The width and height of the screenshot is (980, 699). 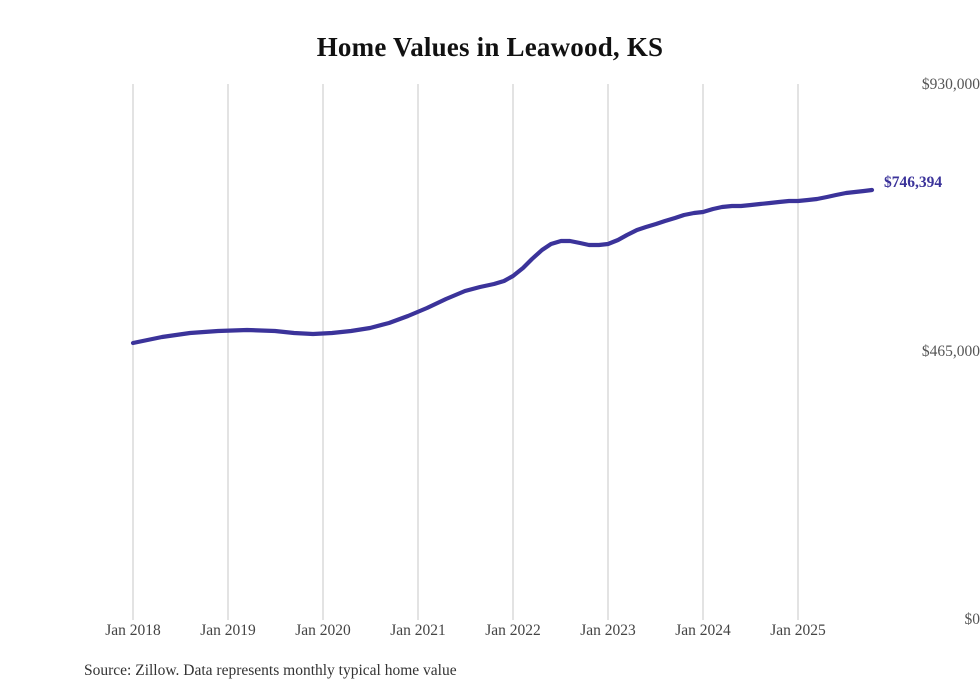 I want to click on y-axis-tick-label-930000: $930,000, so click(x=950, y=84).